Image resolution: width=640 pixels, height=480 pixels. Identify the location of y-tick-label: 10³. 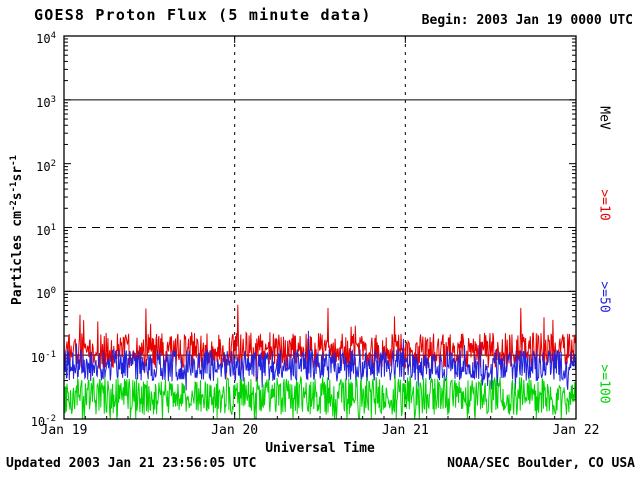
(46, 102).